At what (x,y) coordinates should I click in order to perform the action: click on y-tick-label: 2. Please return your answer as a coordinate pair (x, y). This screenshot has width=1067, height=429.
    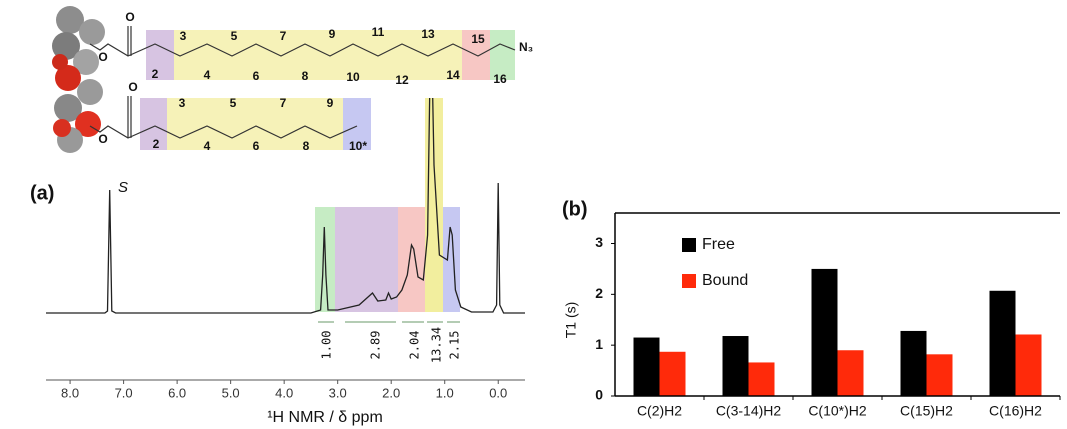
    Looking at the image, I should click on (599, 293).